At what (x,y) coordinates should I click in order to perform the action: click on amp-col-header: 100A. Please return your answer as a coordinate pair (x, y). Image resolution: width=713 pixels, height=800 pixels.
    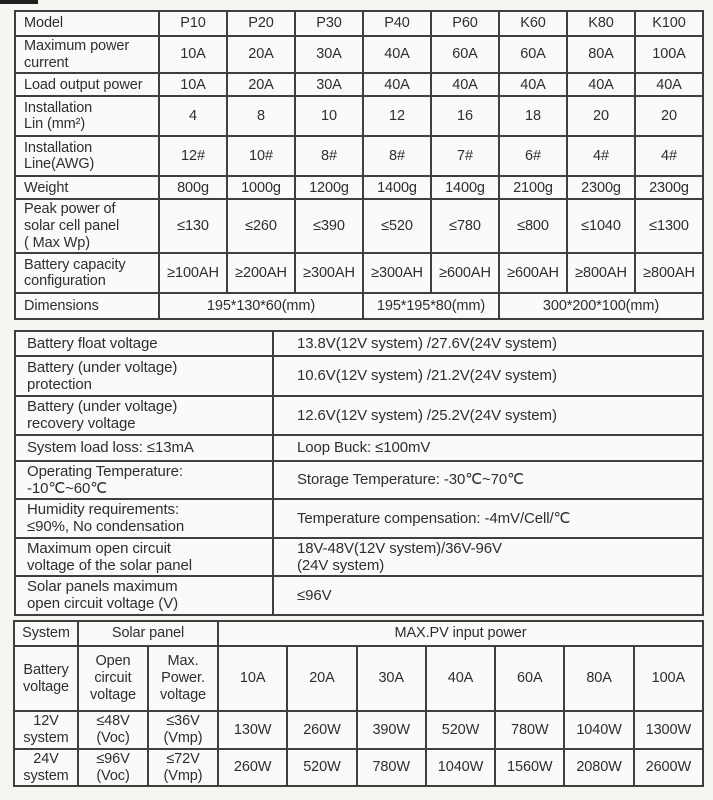
    Looking at the image, I should click on (668, 678).